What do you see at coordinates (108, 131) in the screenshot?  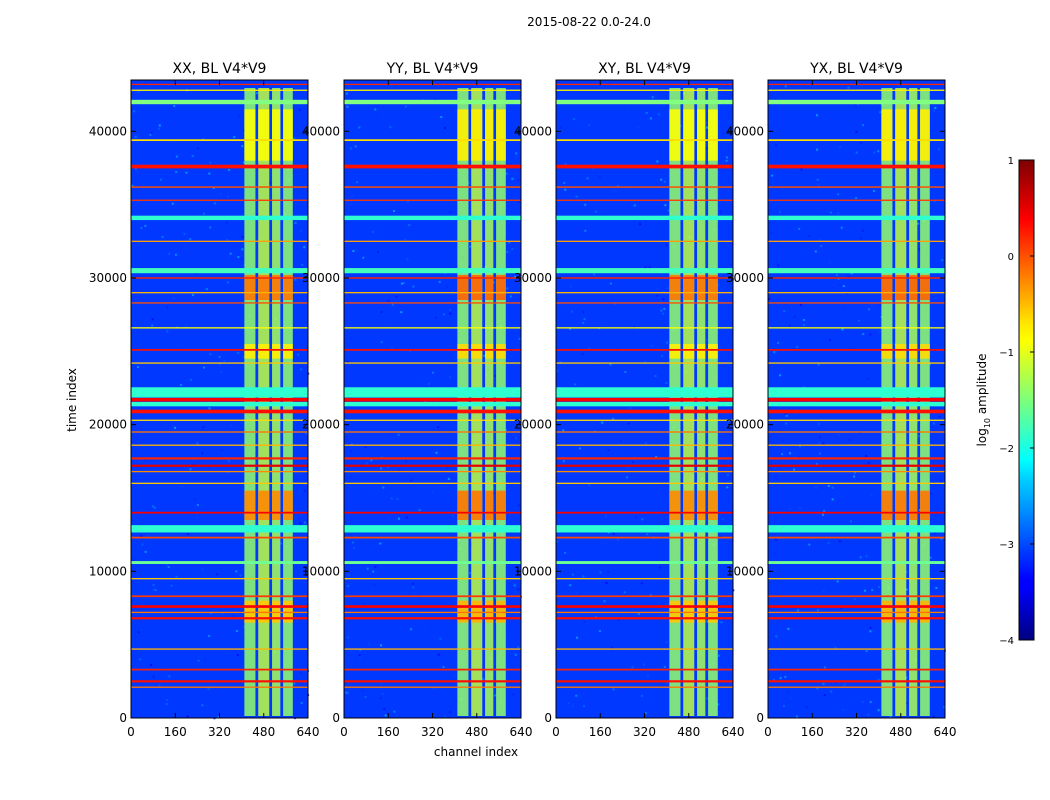 I see `y-tick-label: 40000` at bounding box center [108, 131].